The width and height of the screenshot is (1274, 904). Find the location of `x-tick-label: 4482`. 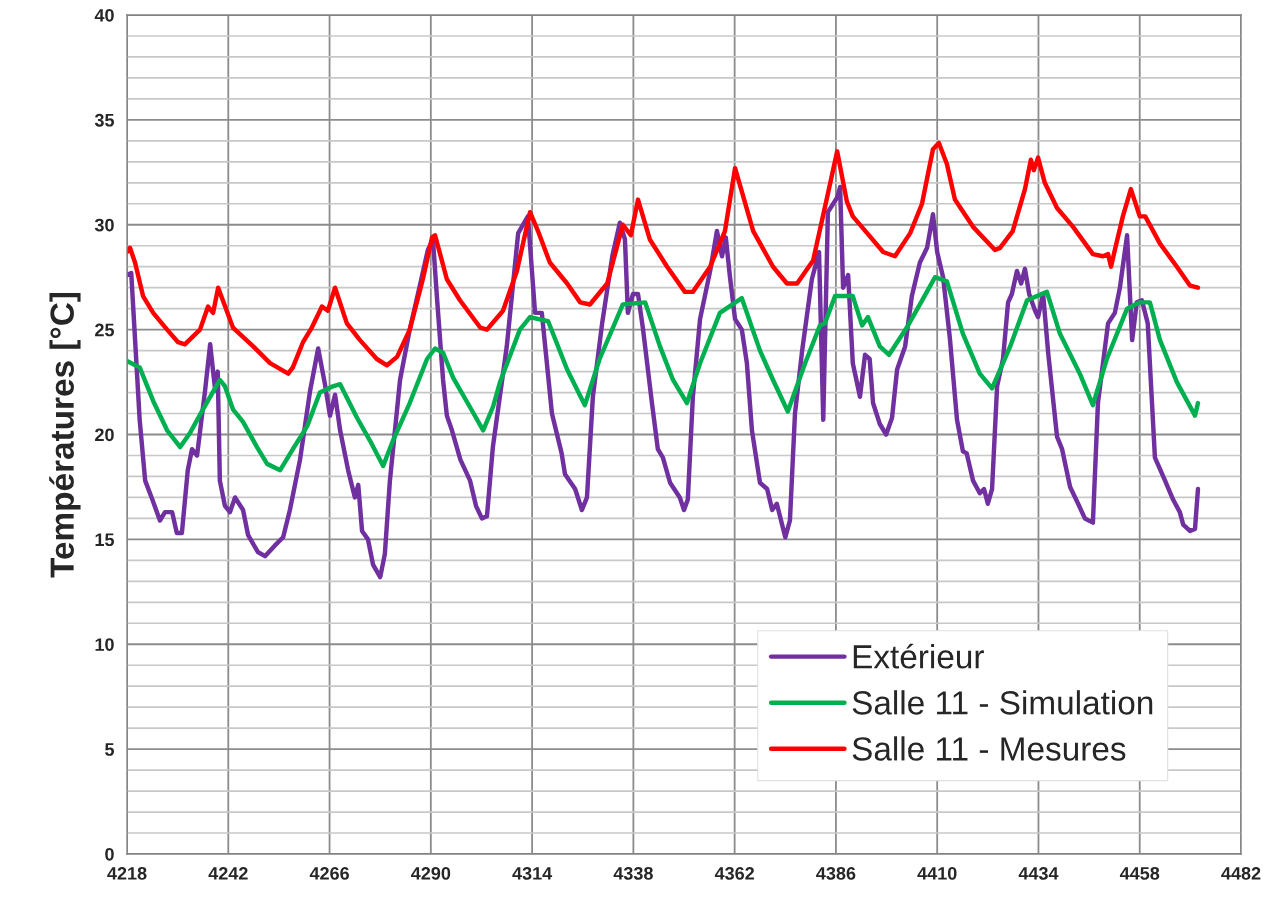

x-tick-label: 4482 is located at coordinates (1241, 873).